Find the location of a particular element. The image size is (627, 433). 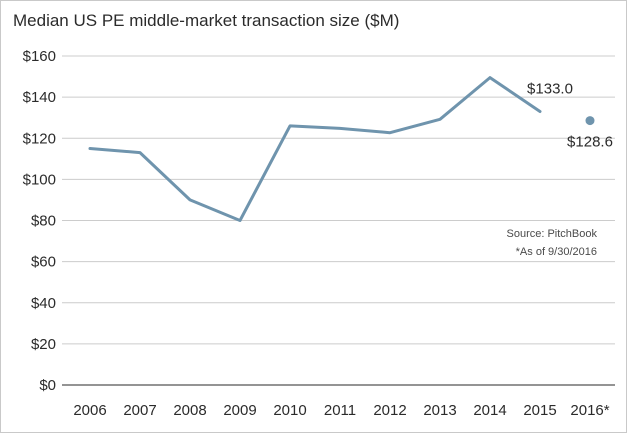

y-tick-label: $60 is located at coordinates (43, 262).